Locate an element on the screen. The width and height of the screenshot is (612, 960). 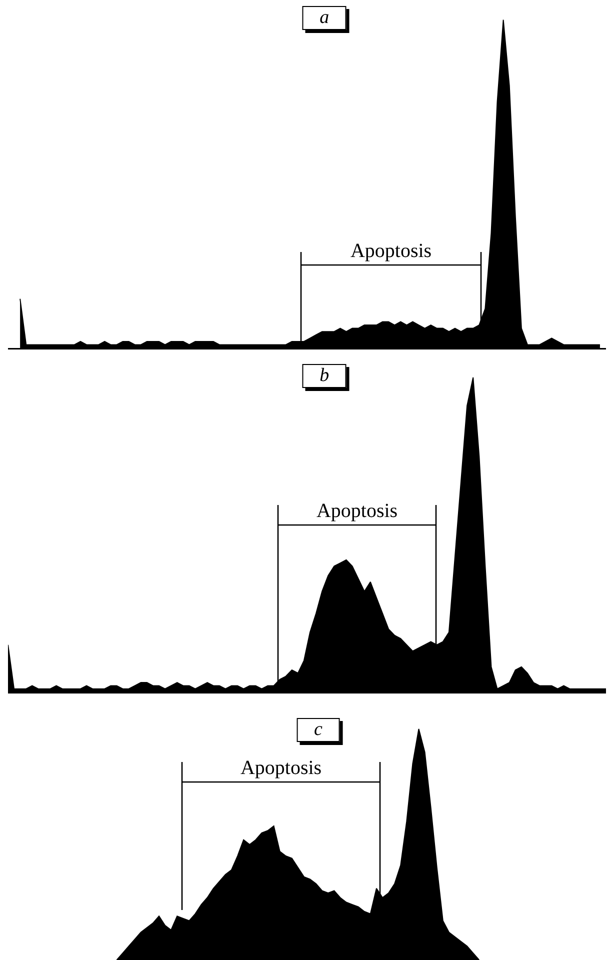
chart-title: a is located at coordinates (324, 18).